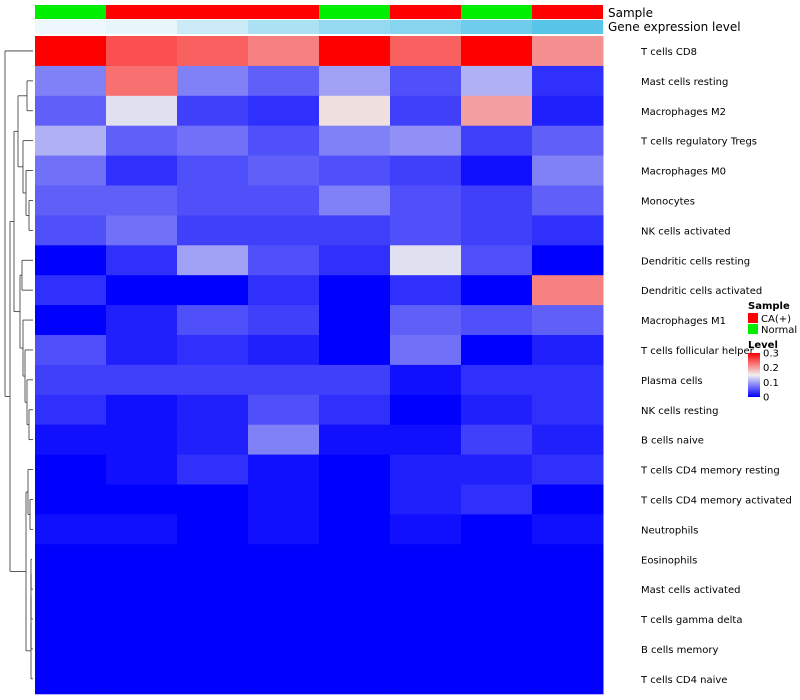  I want to click on row-label: Monocytes, so click(668, 201).